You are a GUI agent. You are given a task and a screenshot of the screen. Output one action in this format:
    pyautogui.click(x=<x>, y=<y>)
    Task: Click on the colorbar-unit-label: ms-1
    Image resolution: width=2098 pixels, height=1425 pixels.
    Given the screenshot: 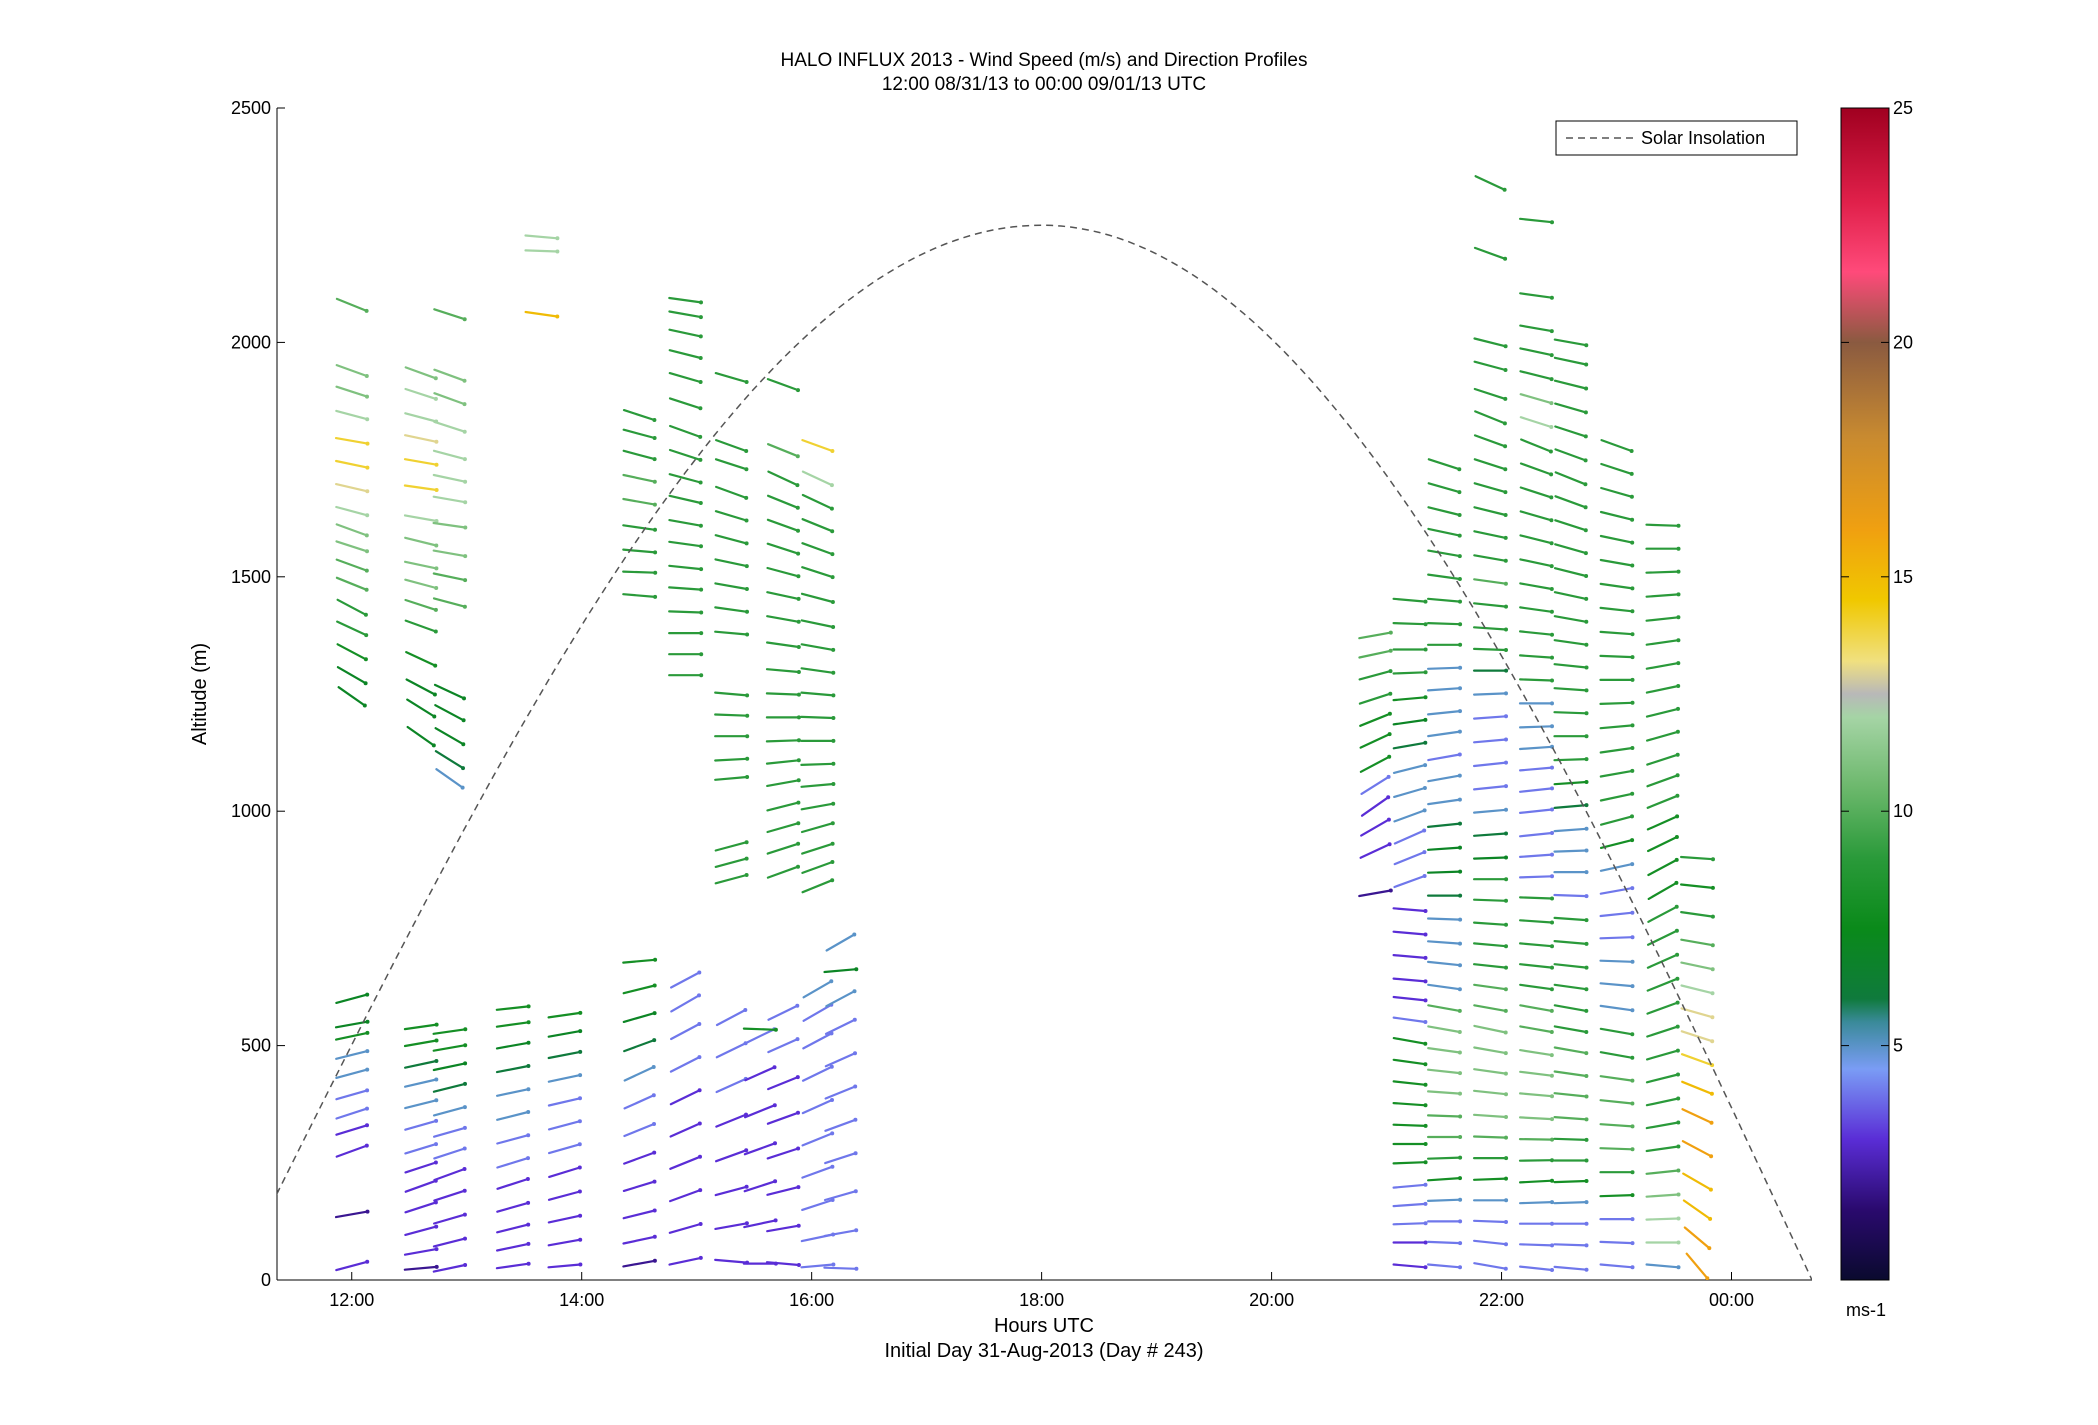 What is the action you would take?
    pyautogui.click(x=1866, y=1310)
    